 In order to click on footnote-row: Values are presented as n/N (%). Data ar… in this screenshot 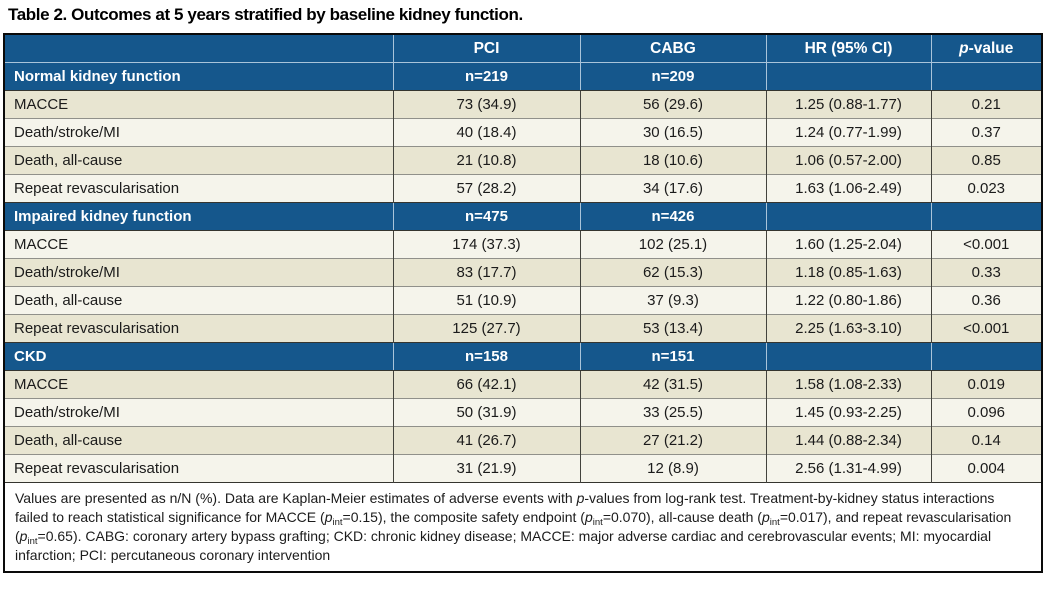, I will do `click(523, 527)`.